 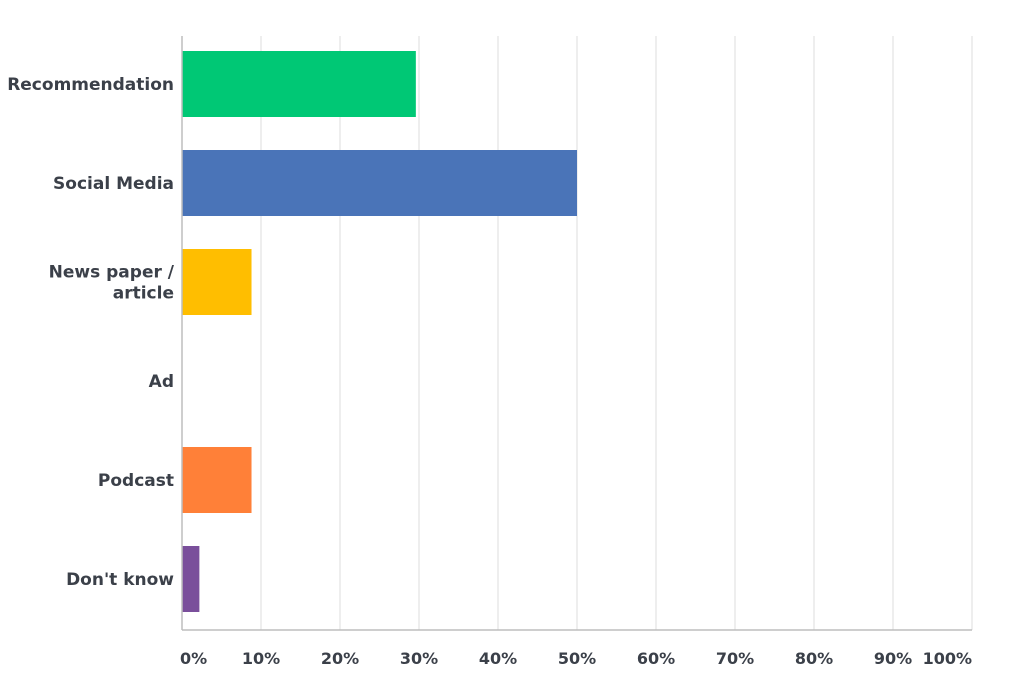 What do you see at coordinates (112, 283) in the screenshot?
I see `category-label: News paper / article` at bounding box center [112, 283].